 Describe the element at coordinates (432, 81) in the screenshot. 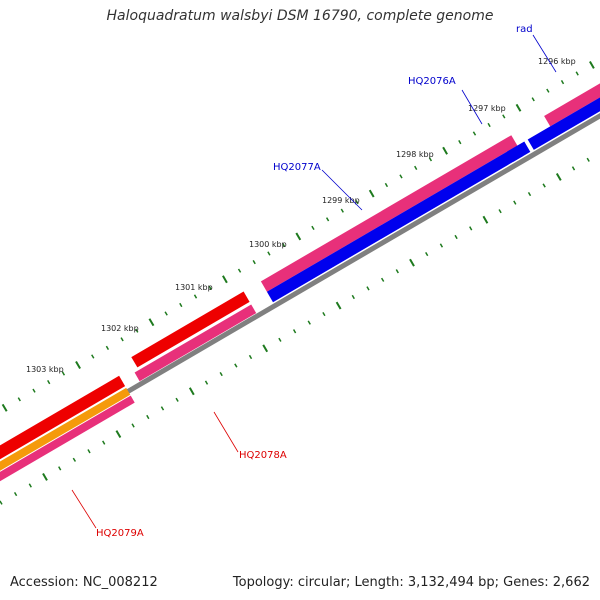

I see `gene-label-hq2076a: HQ2076A` at that location.